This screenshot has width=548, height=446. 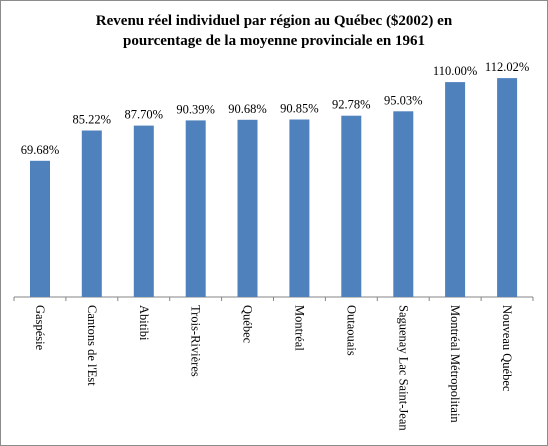 I want to click on data-label: 87.70%, so click(x=144, y=115).